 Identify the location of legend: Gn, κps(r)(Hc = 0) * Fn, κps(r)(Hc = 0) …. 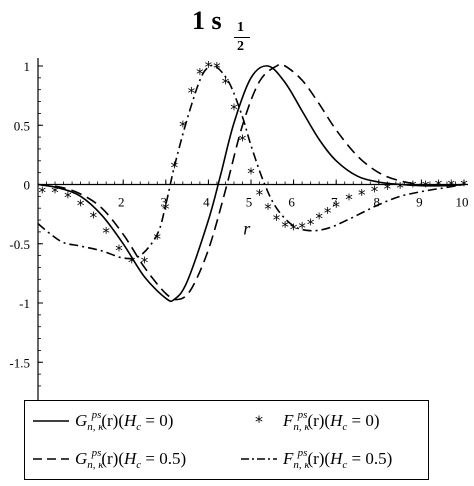
(226, 440).